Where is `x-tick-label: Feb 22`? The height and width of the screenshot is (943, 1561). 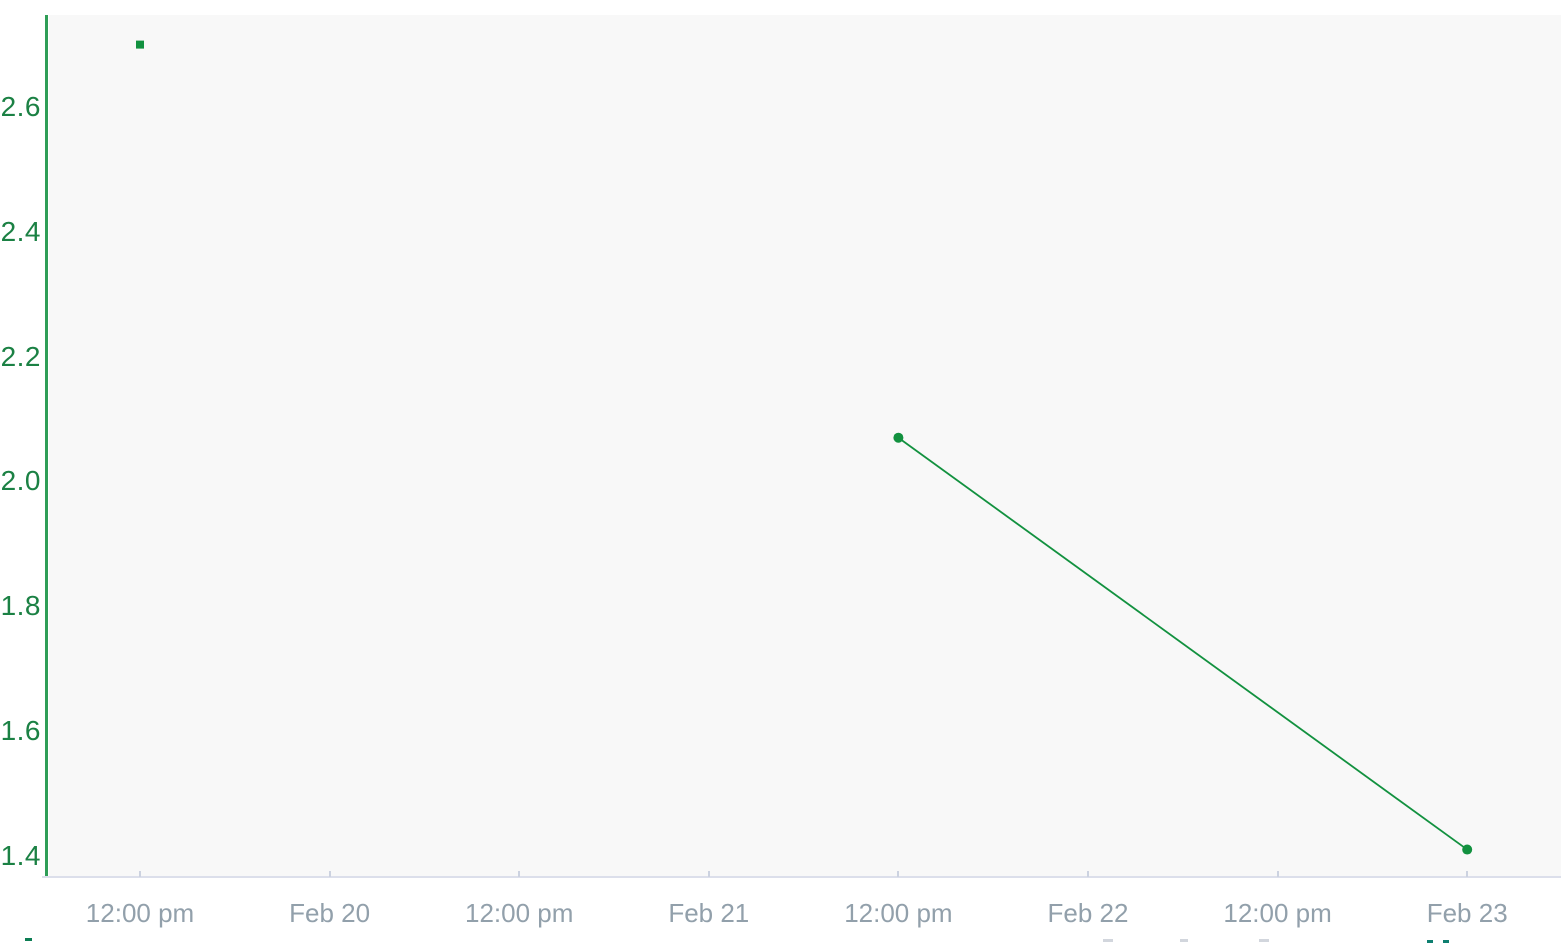 x-tick-label: Feb 22 is located at coordinates (1088, 913).